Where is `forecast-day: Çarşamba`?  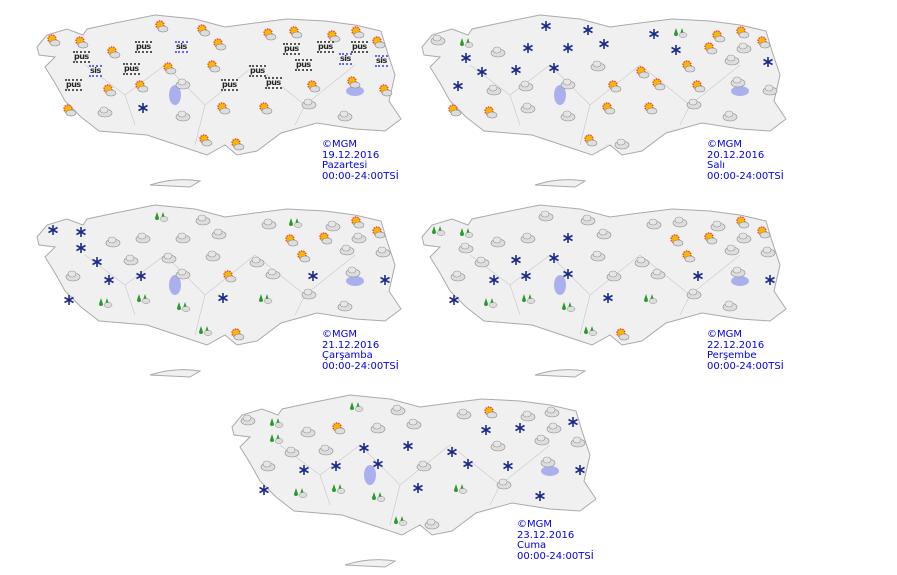 forecast-day: Çarşamba is located at coordinates (347, 355).